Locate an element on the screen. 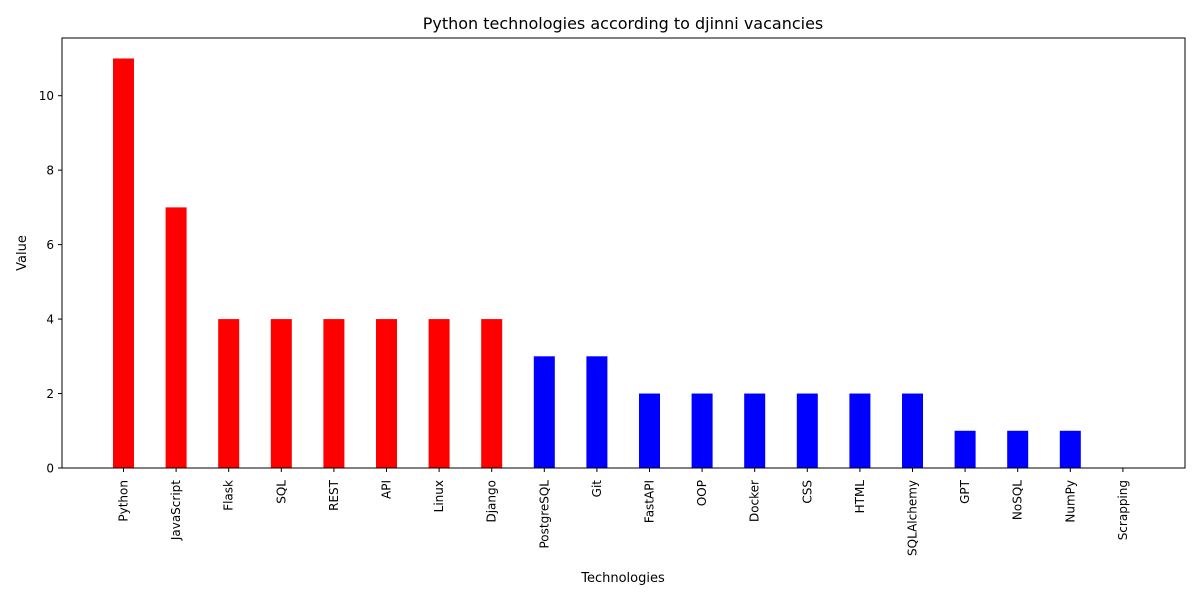 Image resolution: width=1200 pixels, height=604 pixels. x-tick-label: SQL is located at coordinates (281, 492).